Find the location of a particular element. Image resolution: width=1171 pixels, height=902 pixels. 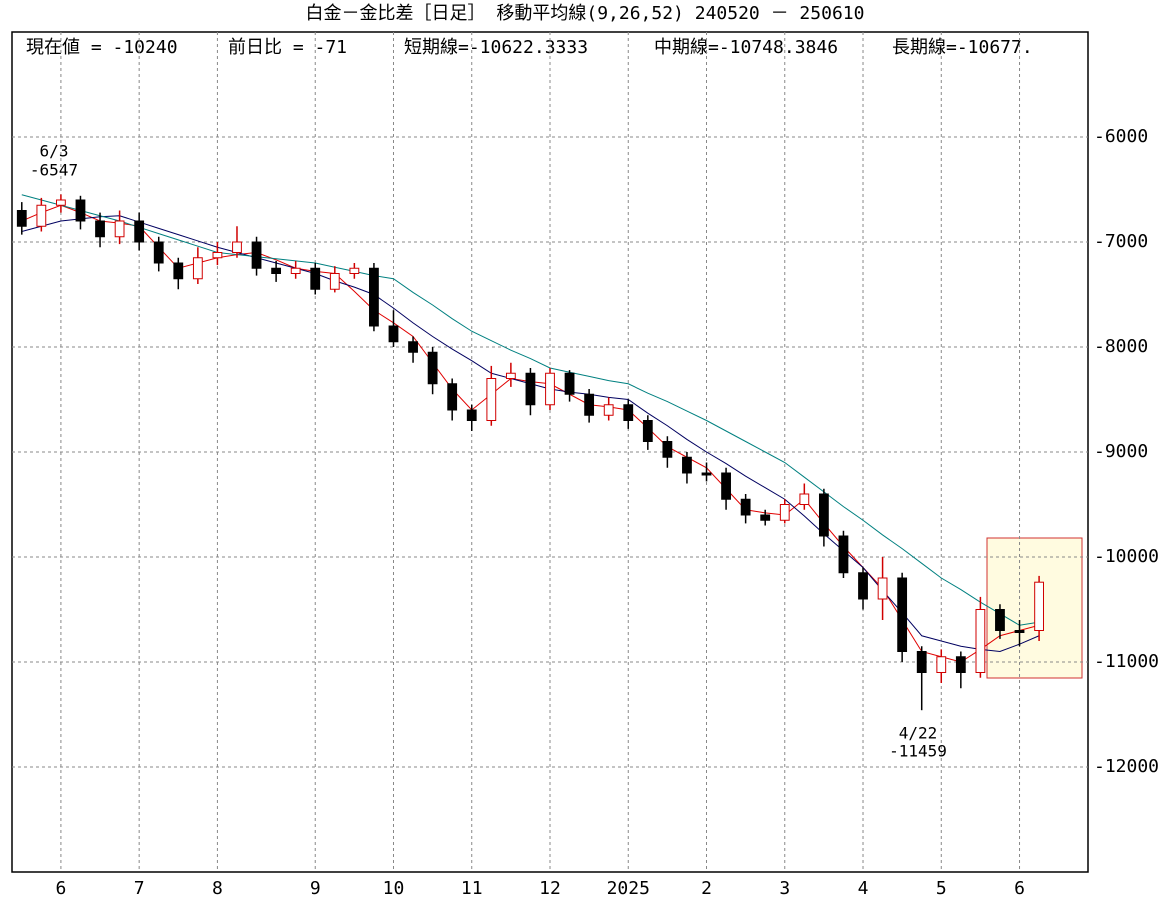

x-tick-label: 7 is located at coordinates (139, 888).